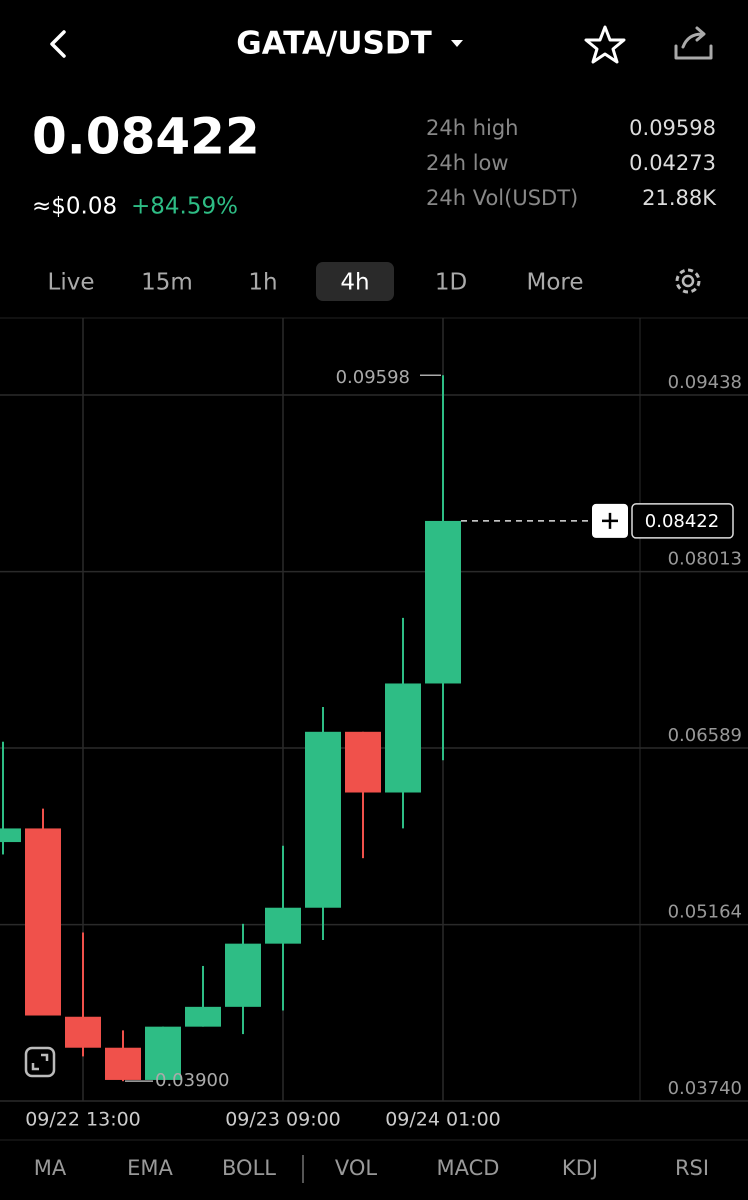  Describe the element at coordinates (40, 1062) in the screenshot. I see `expand-button` at that location.